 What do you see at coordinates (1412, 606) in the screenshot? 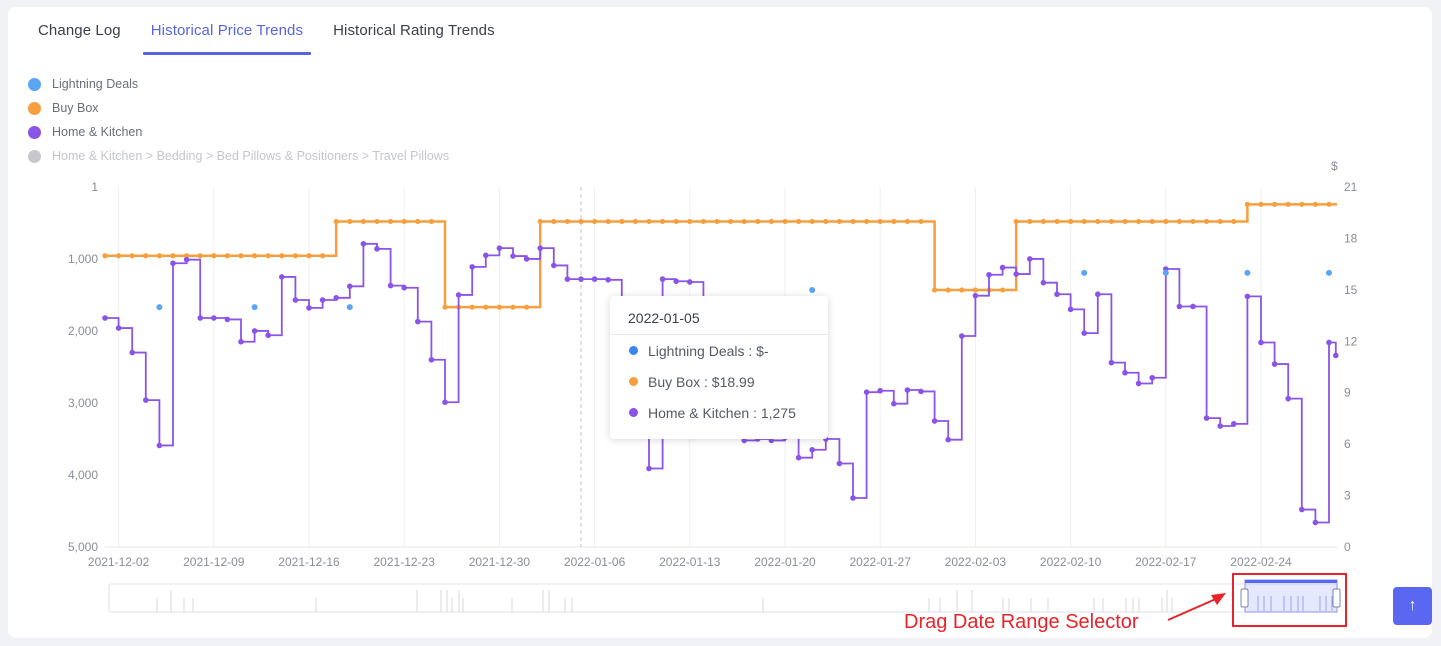
I see `scroll-top-button: ↑` at bounding box center [1412, 606].